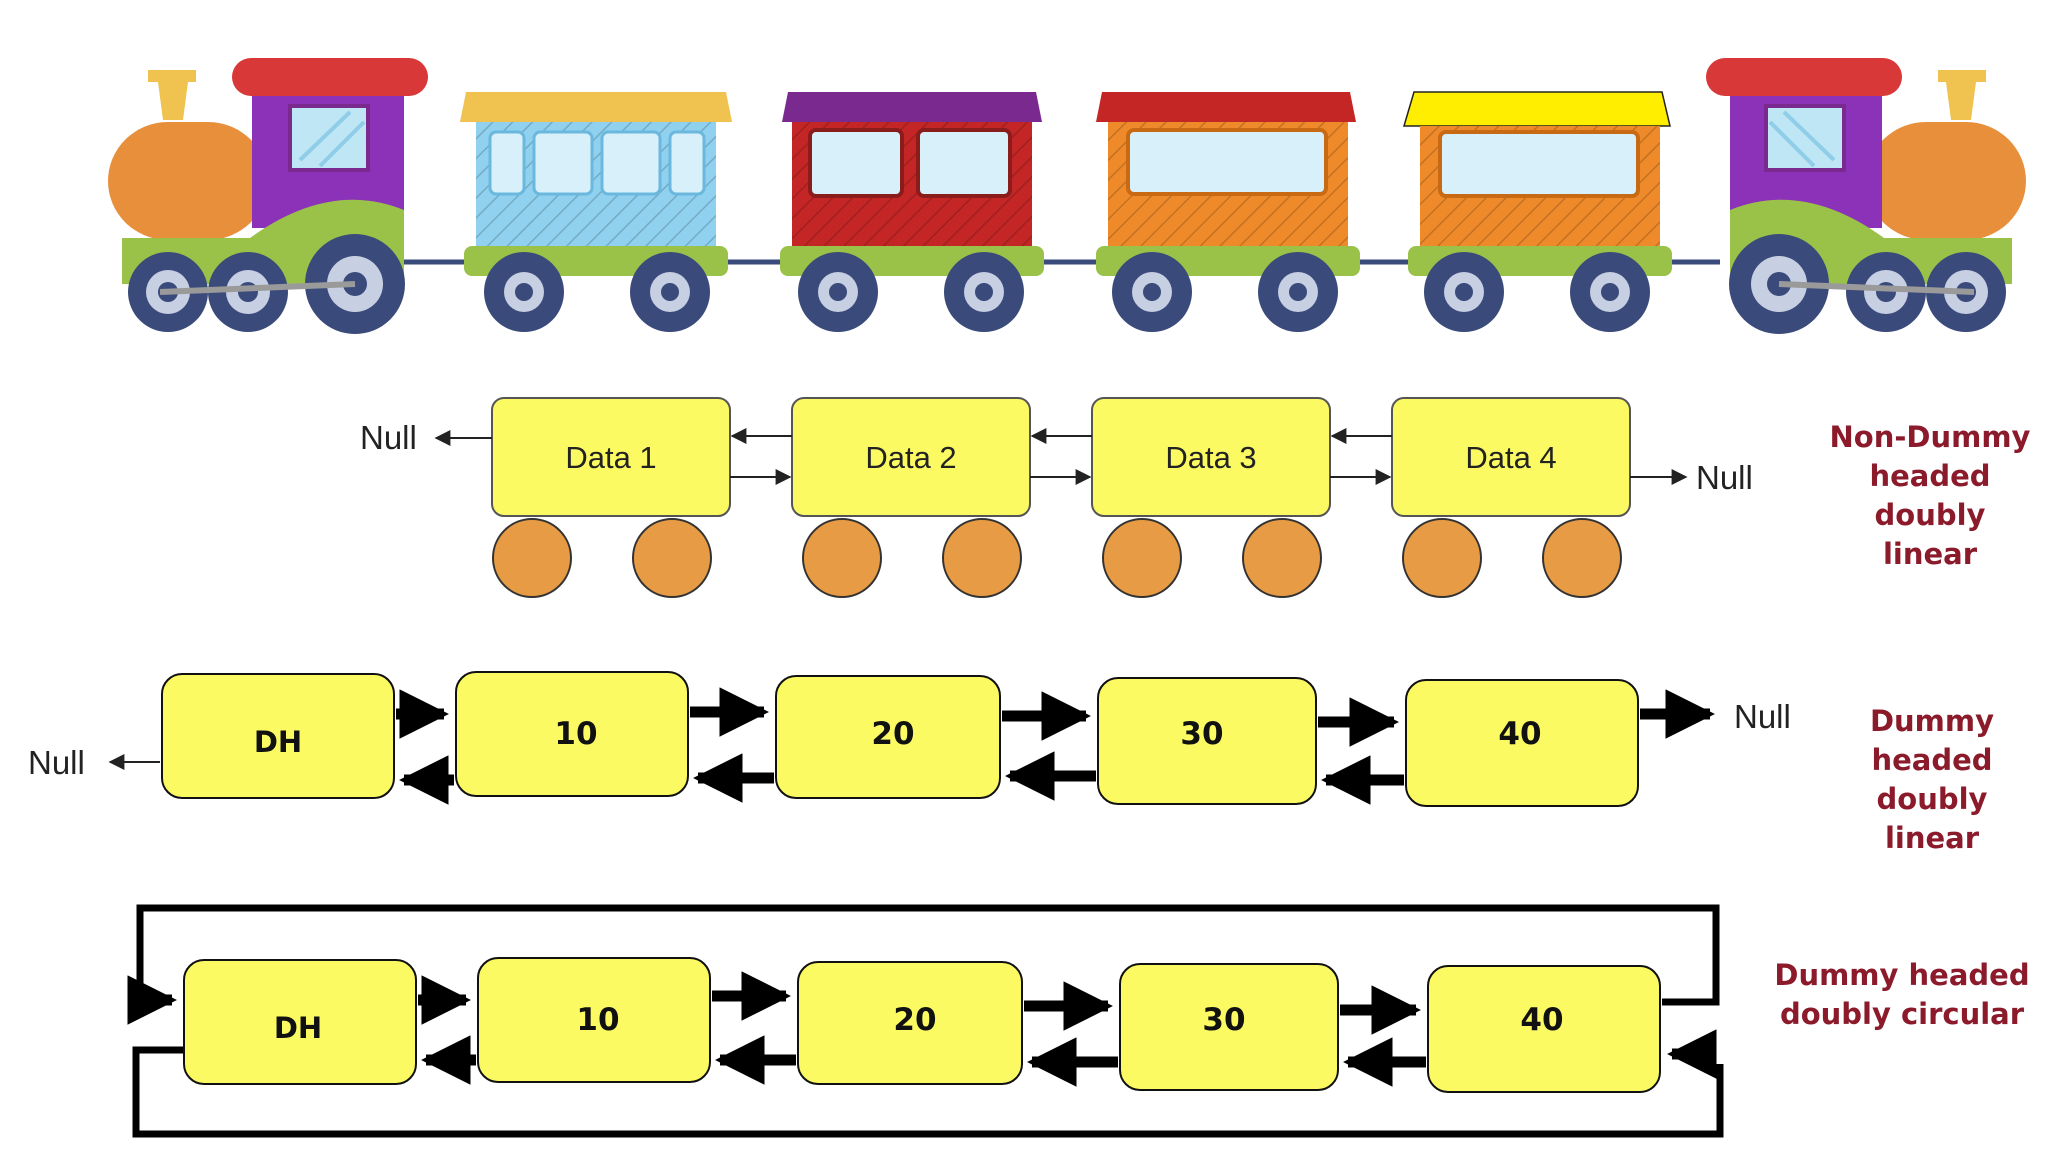 The image size is (2055, 1174). Describe the element at coordinates (1902, 975) in the screenshot. I see `caption-line: Dummy headed` at that location.